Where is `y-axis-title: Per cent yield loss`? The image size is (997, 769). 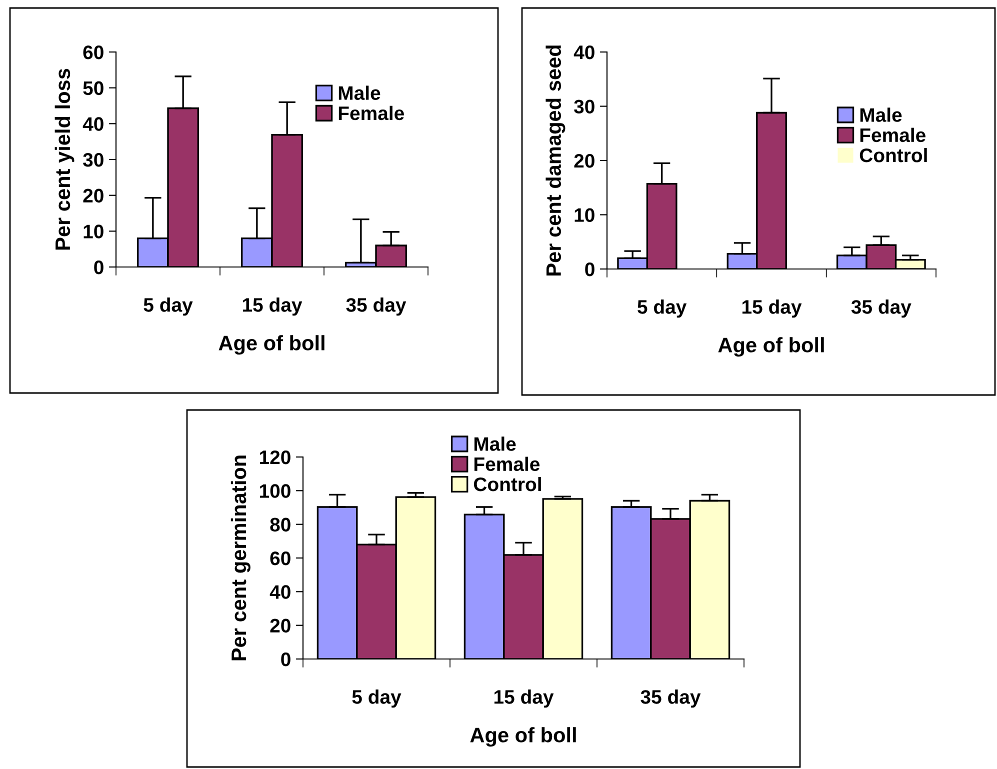 y-axis-title: Per cent yield loss is located at coordinates (64, 159).